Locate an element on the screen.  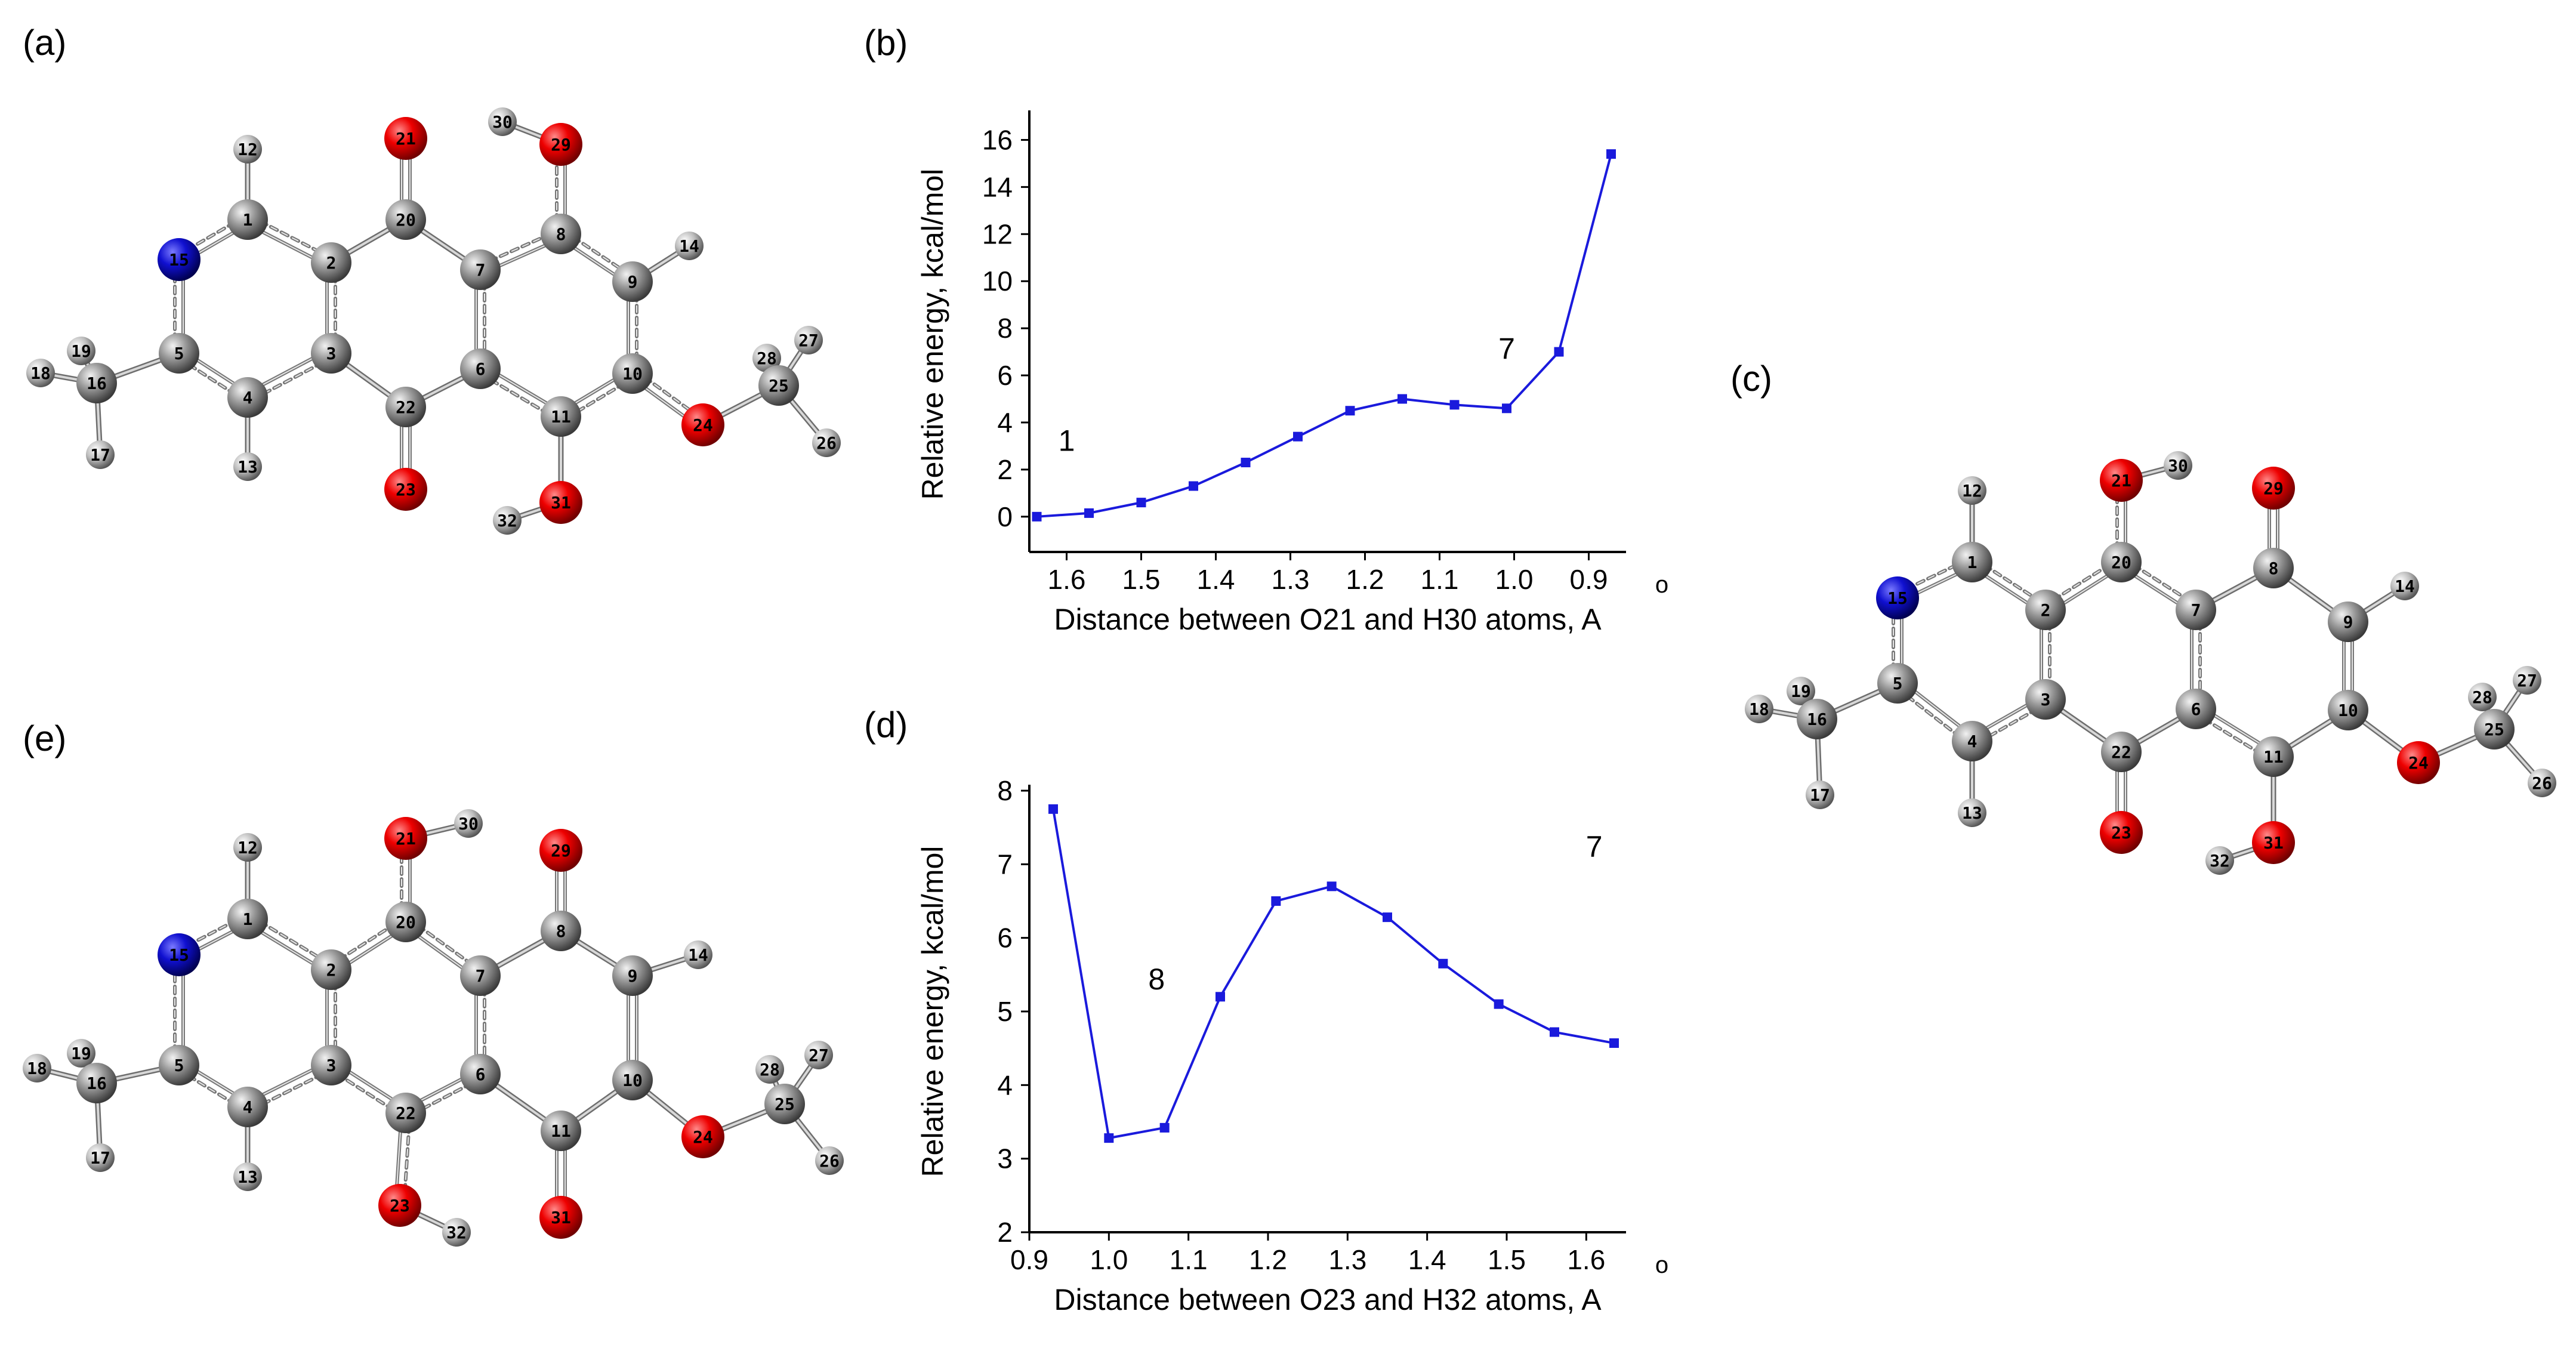
chart-d-x-tick-label: 1.1 is located at coordinates (1189, 1260).